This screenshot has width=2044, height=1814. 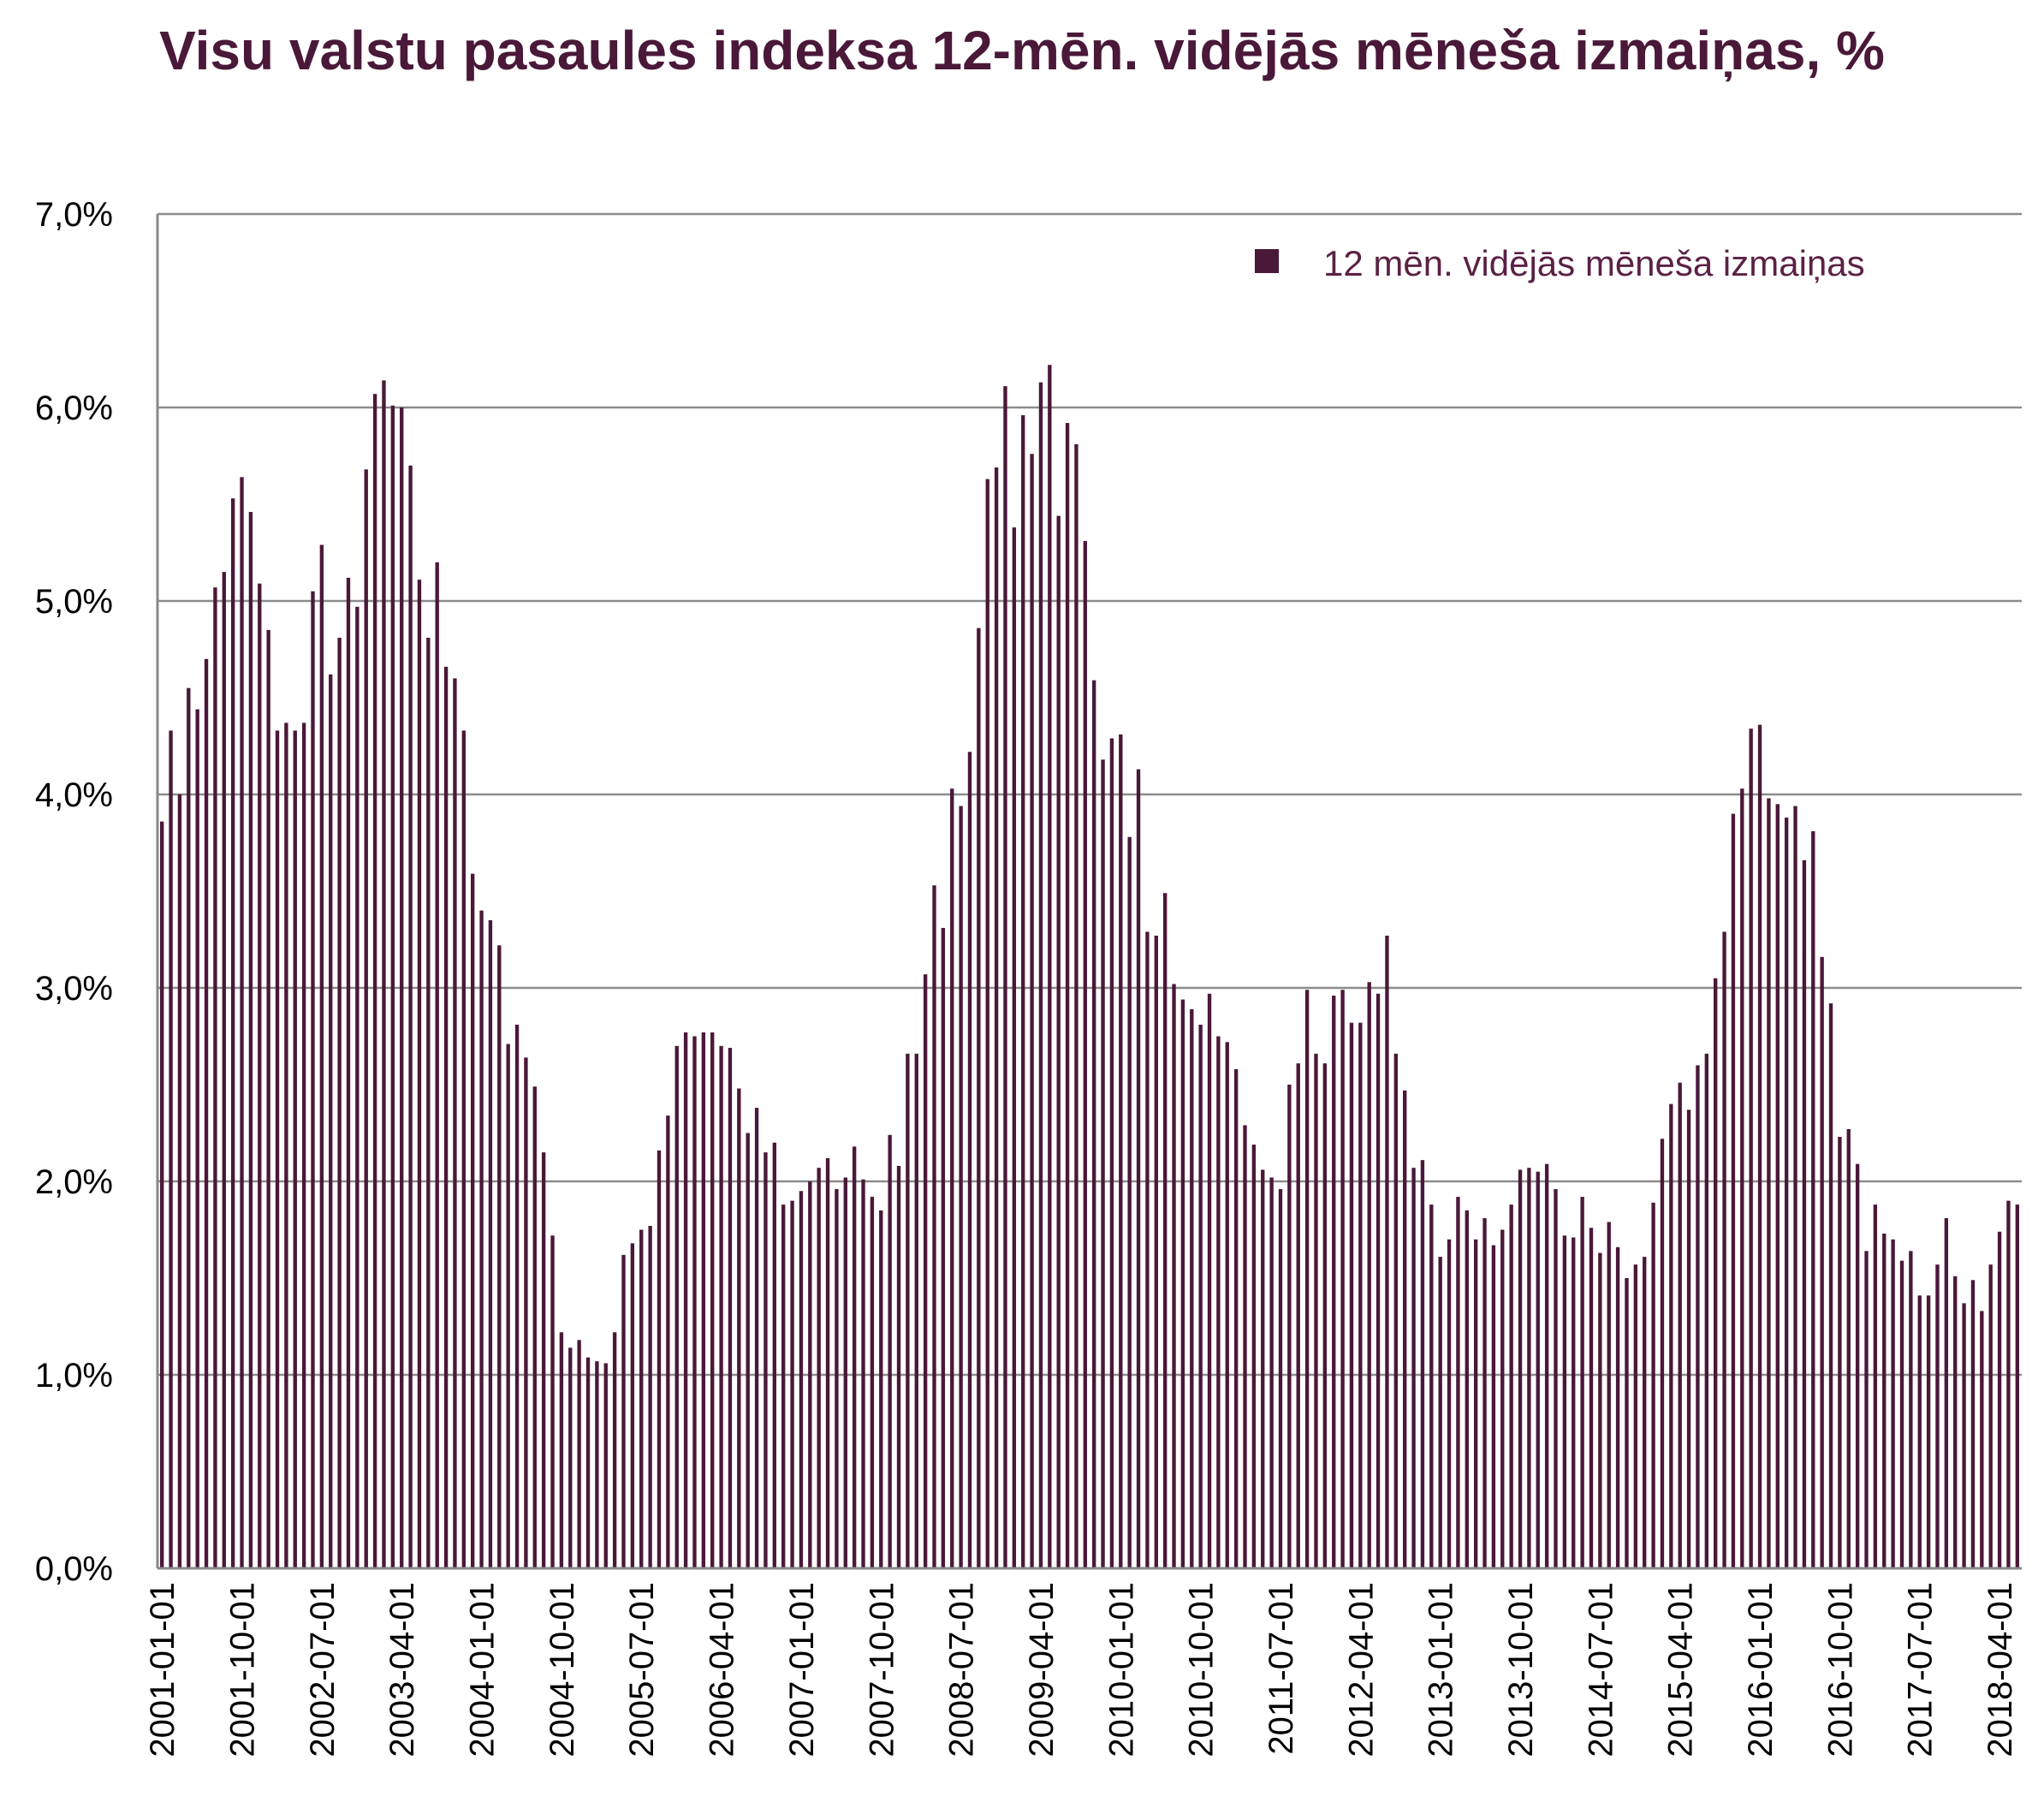 What do you see at coordinates (1441, 1669) in the screenshot?
I see `x-tick-label: 2013-01-01` at bounding box center [1441, 1669].